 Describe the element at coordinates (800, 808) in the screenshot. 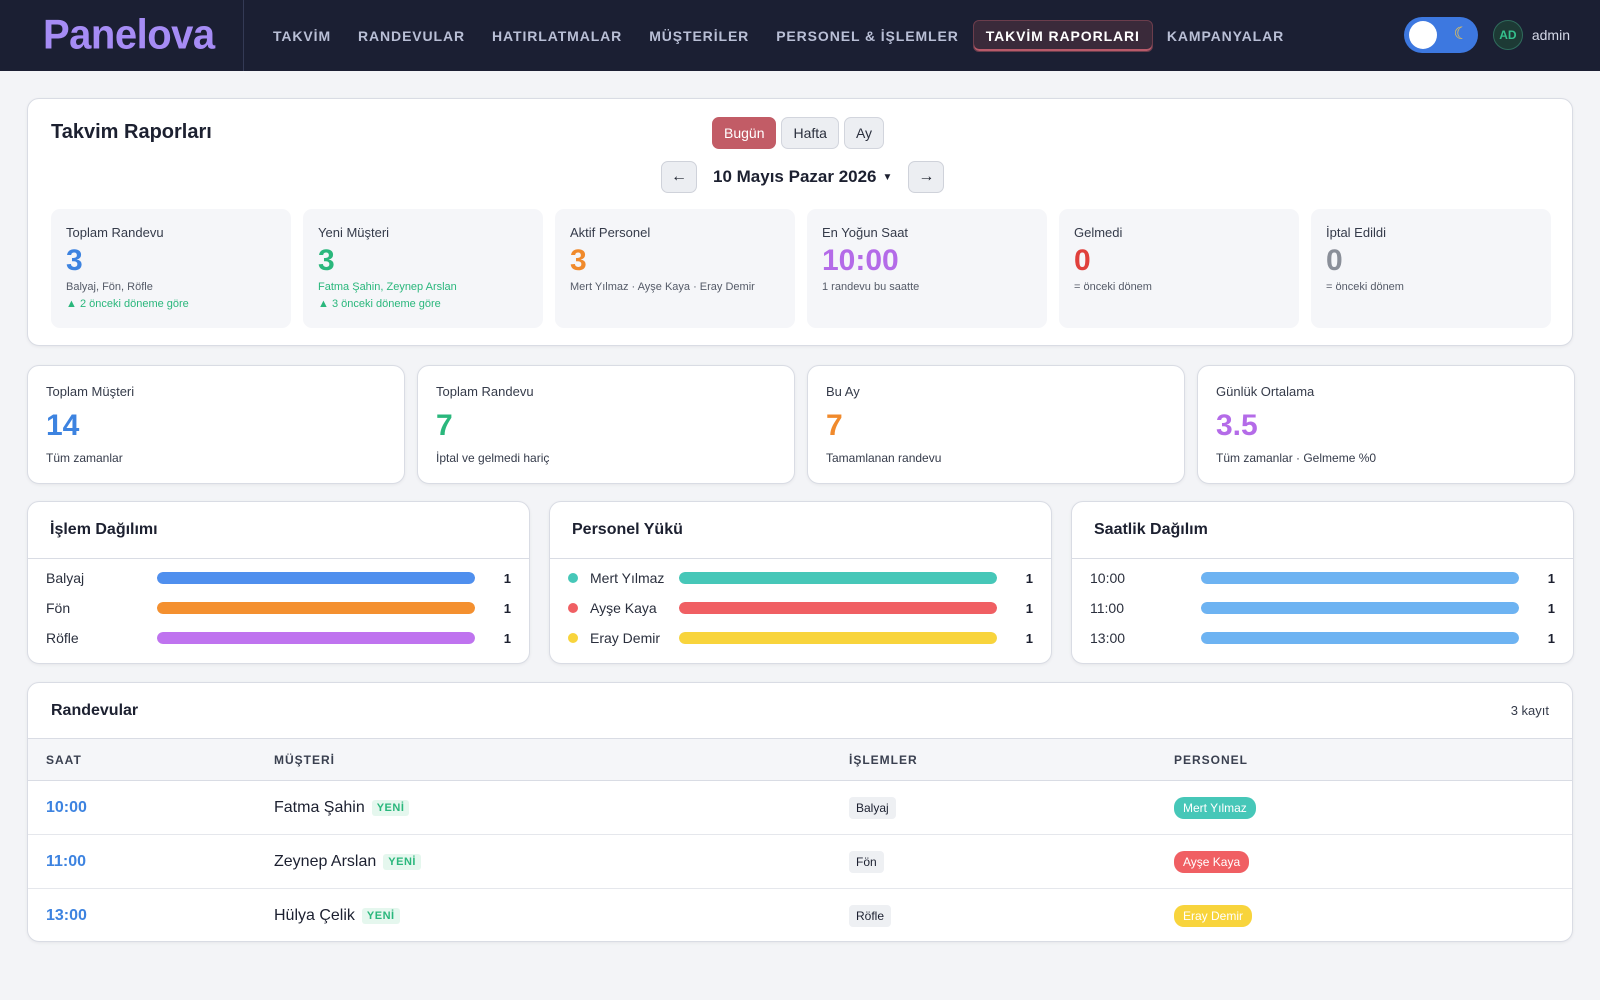

I see `table-row: 10:00 Fatma Şahin YENİ Balyaj Mert Yılmaz` at that location.